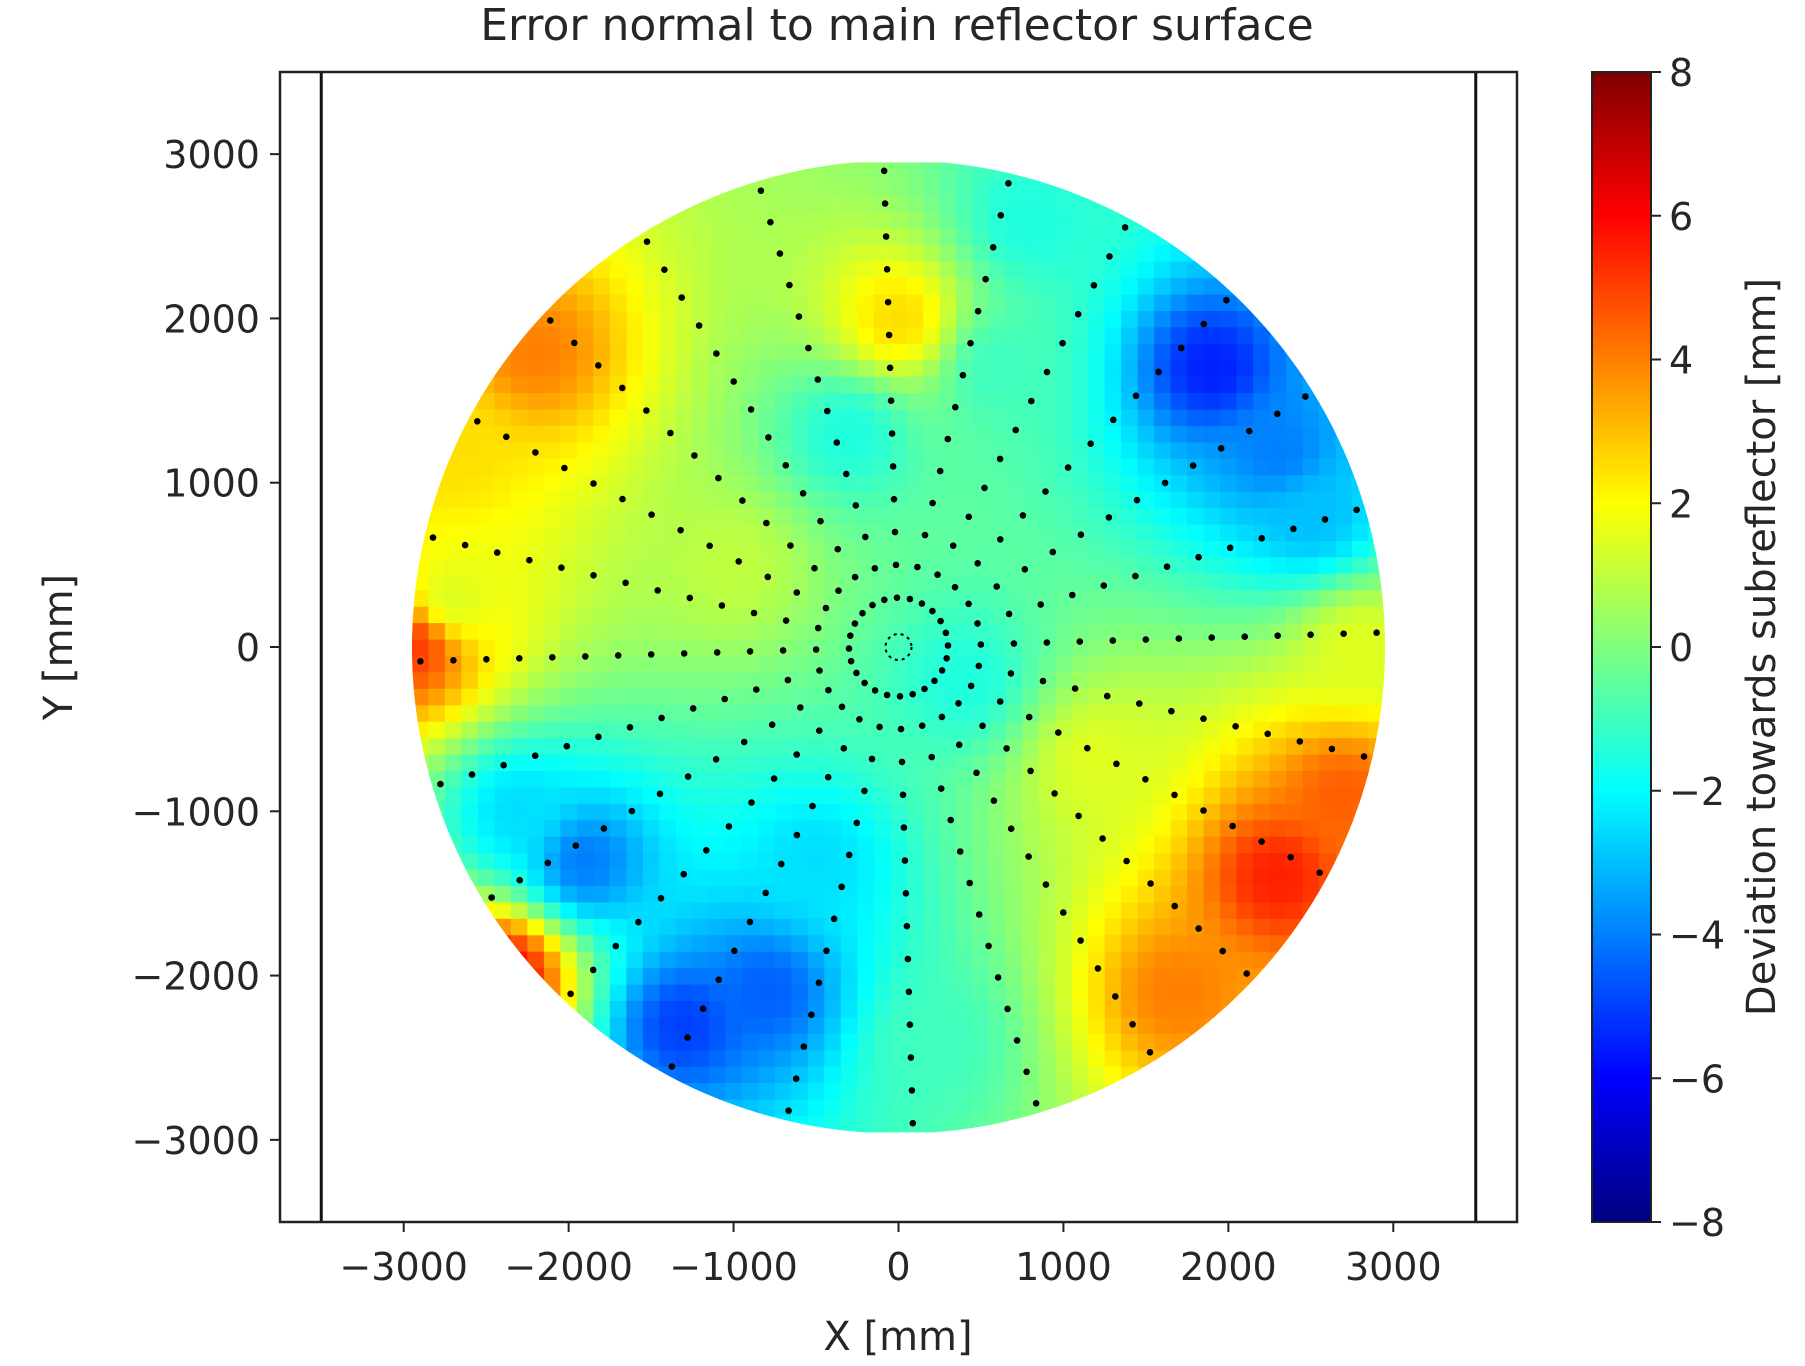 This screenshot has width=1805, height=1366. I want to click on colorbar-tick-label: −8, so click(1697, 1223).